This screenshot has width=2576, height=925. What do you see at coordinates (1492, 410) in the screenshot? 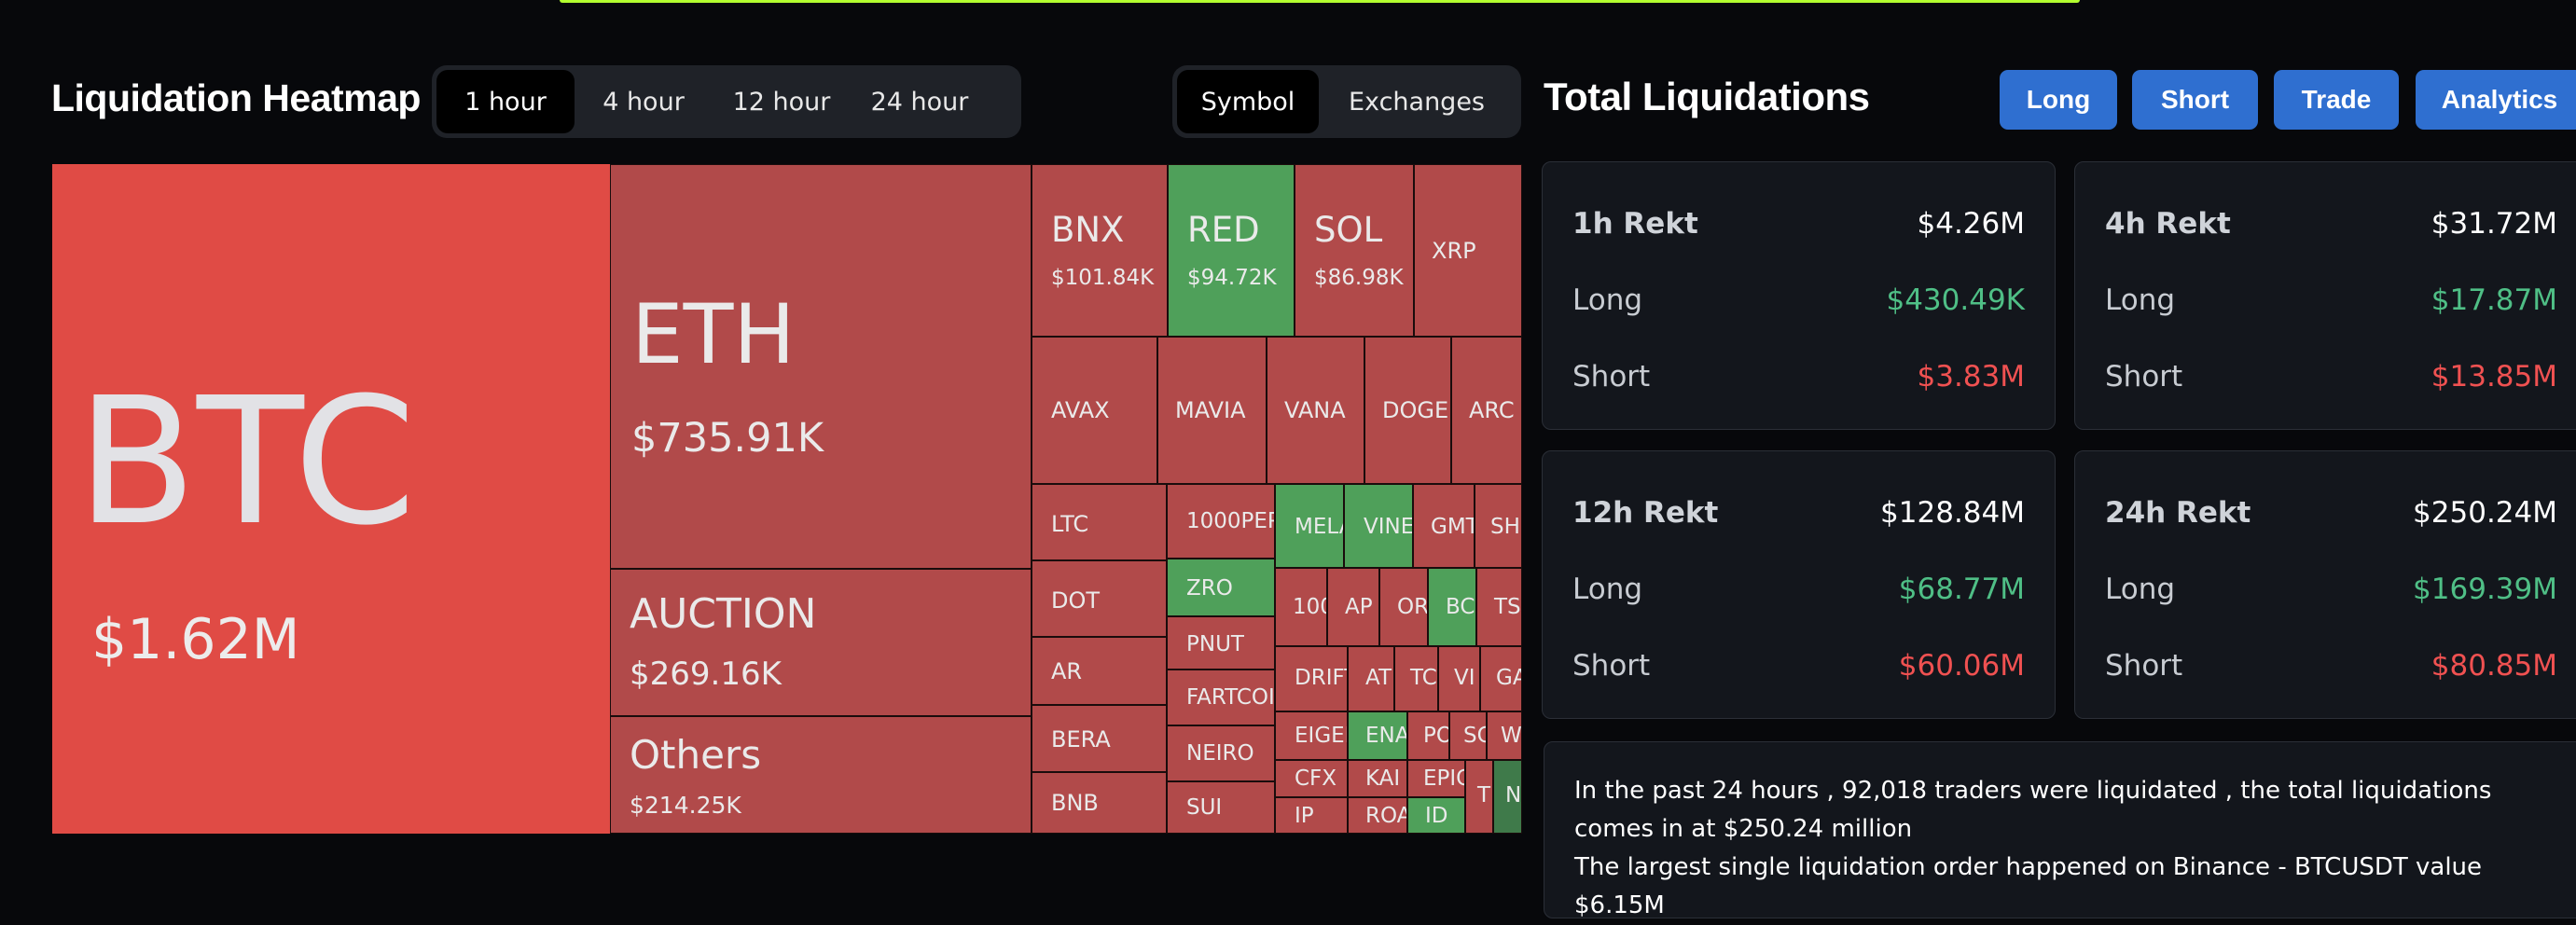
I see `tile-symbol: ARC` at bounding box center [1492, 410].